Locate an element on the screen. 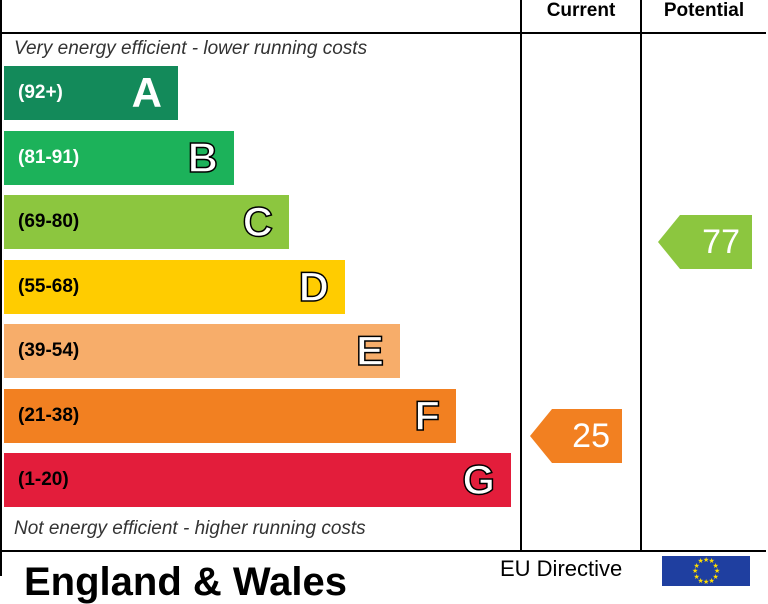 The image size is (768, 604). divider-potential is located at coordinates (641, 276).